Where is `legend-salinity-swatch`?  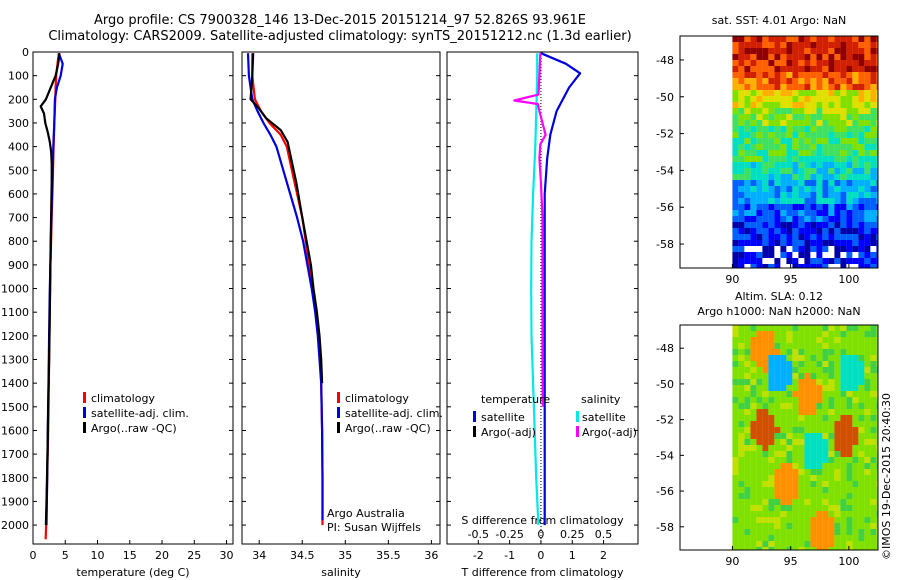 legend-salinity-swatch is located at coordinates (577, 416).